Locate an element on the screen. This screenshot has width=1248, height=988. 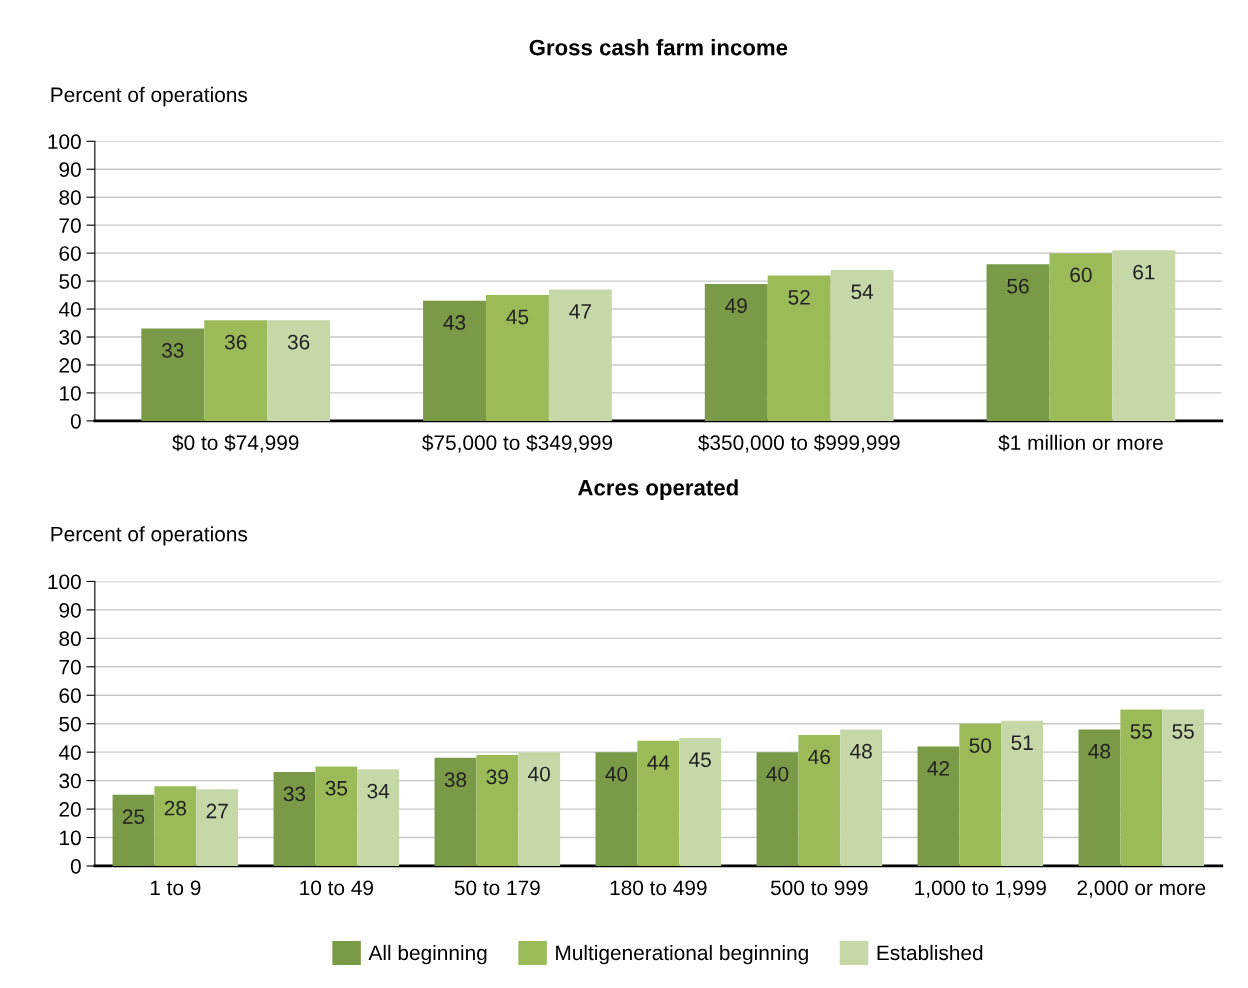
y-axis-title: Percent of operations is located at coordinates (149, 536).